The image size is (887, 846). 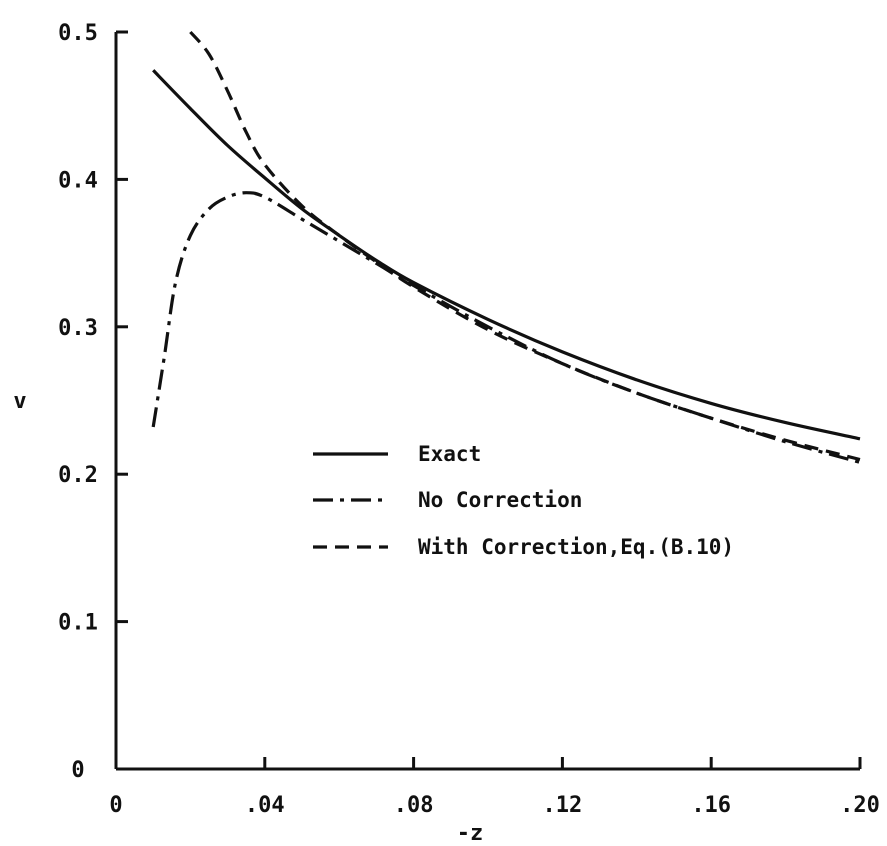 I want to click on legend-label: No Correction, so click(x=500, y=500).